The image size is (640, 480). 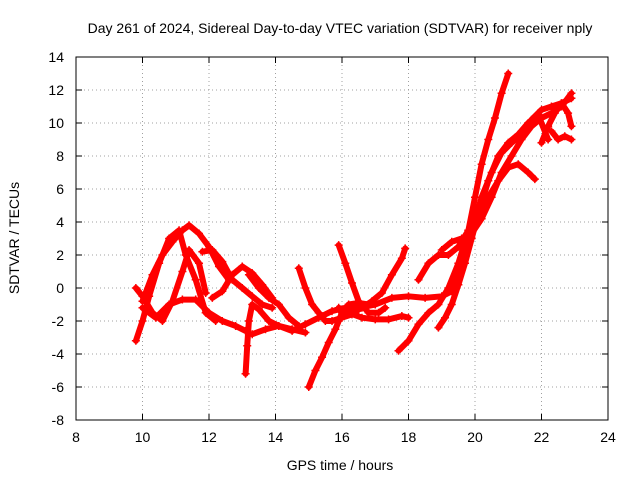 What do you see at coordinates (56, 57) in the screenshot?
I see `y-tick-label: 14` at bounding box center [56, 57].